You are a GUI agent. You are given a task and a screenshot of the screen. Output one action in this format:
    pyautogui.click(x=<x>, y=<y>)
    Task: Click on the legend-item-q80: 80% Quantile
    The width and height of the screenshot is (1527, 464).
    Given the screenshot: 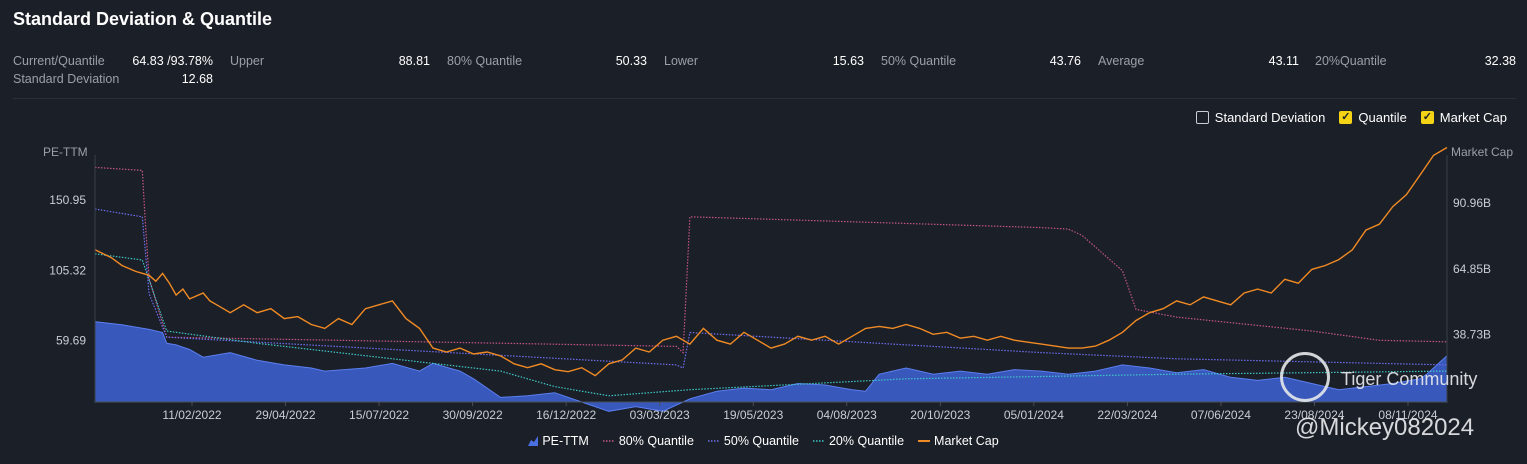 What is the action you would take?
    pyautogui.click(x=648, y=441)
    